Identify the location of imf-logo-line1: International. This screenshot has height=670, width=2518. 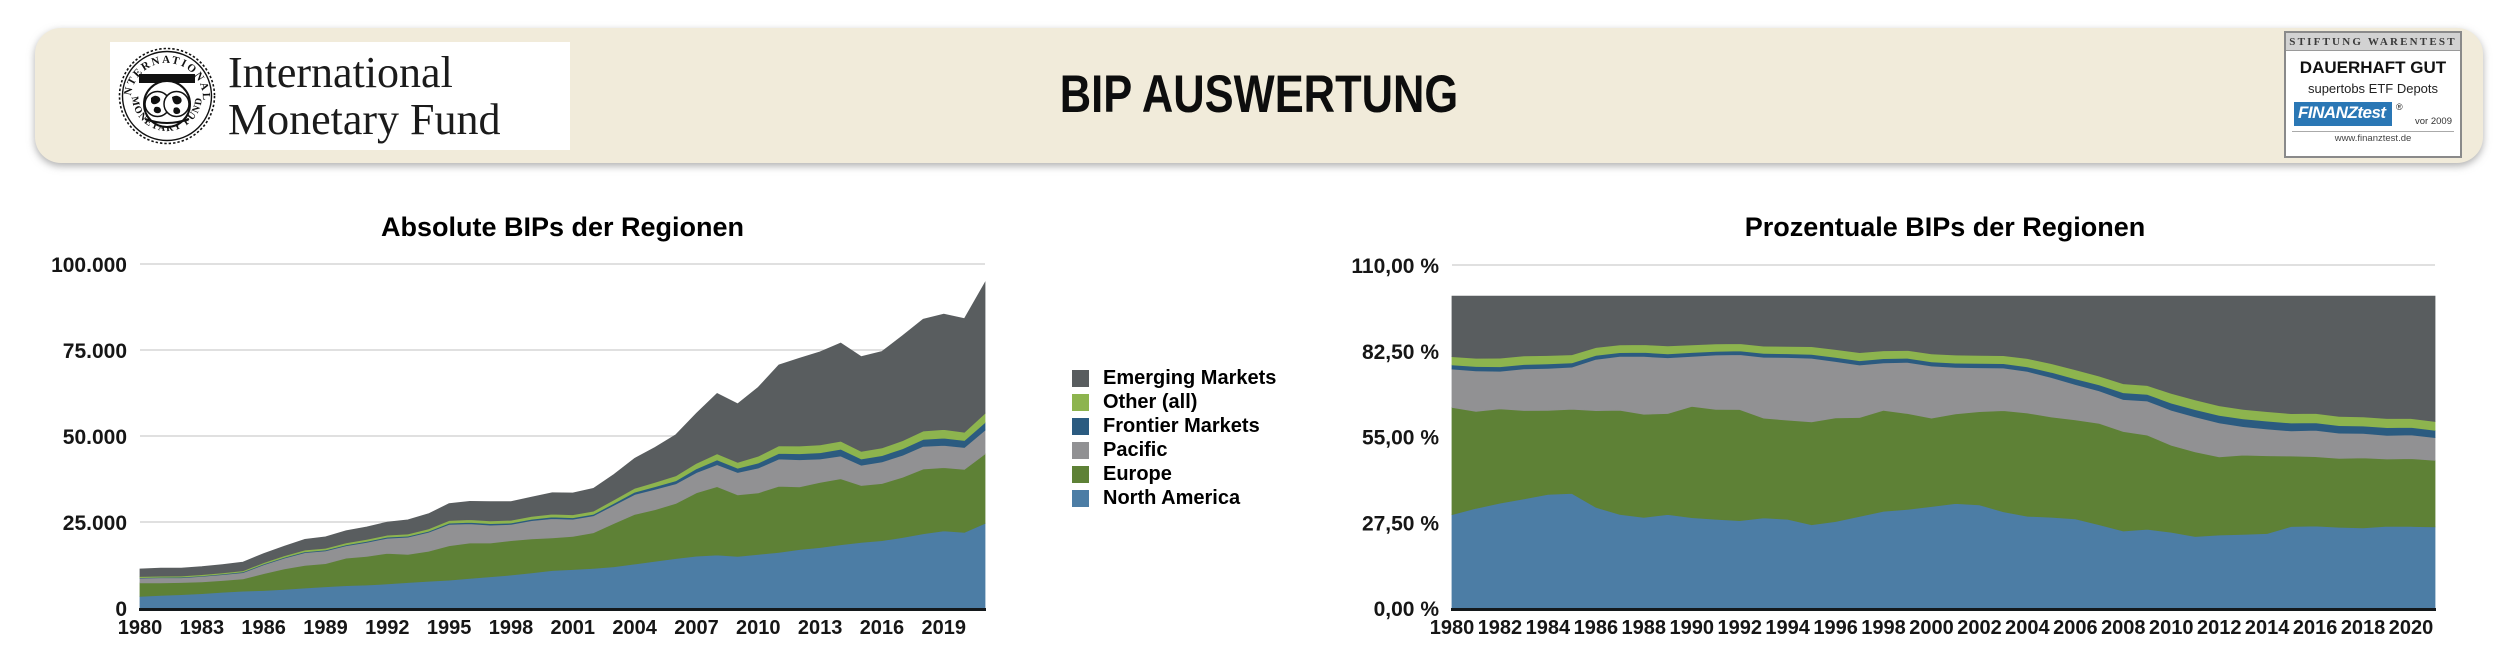
(340, 72).